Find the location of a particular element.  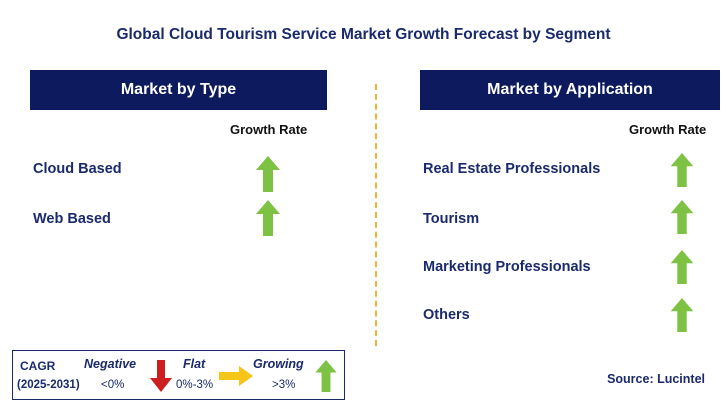

red-down-arrow-icon is located at coordinates (161, 376).